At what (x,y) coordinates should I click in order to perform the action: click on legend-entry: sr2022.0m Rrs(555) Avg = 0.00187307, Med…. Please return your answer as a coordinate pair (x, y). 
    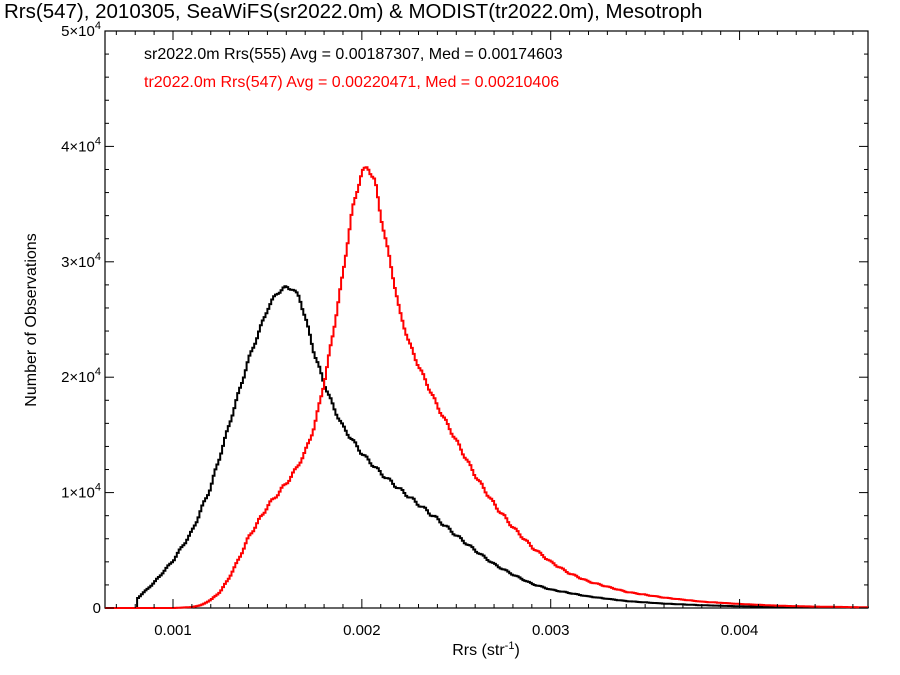
    Looking at the image, I should click on (353, 54).